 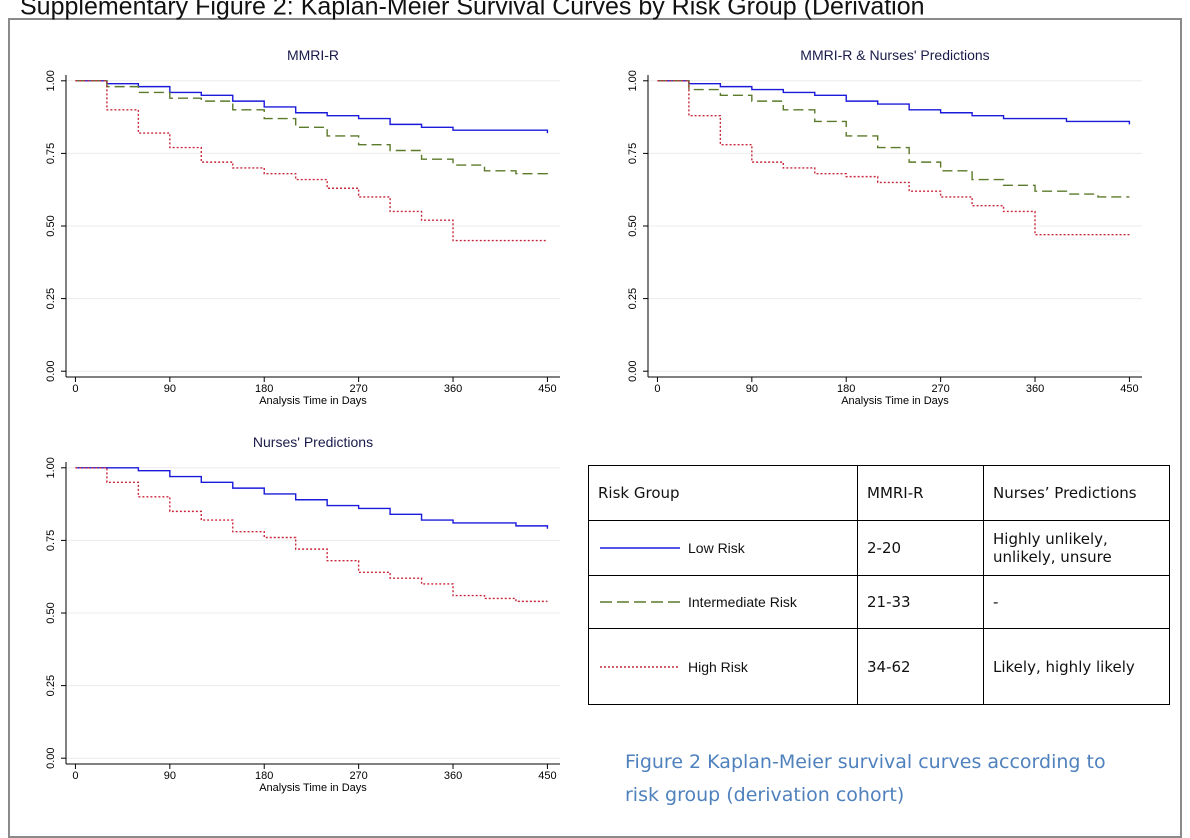 I want to click on cell: 2-20, so click(x=920, y=548).